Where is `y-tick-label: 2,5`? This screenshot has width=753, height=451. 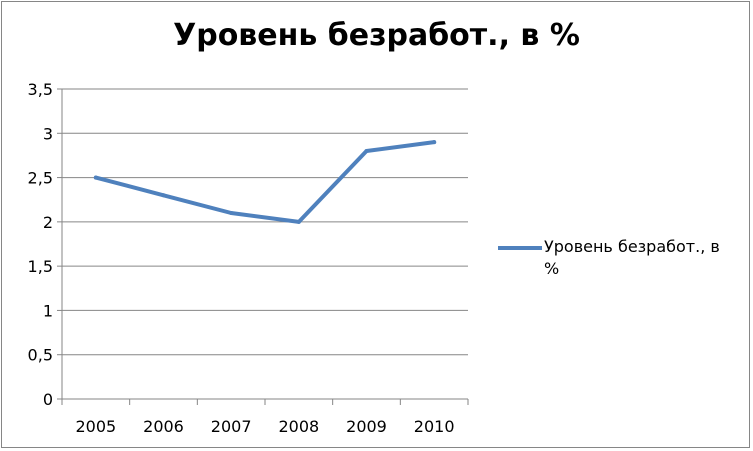 y-tick-label: 2,5 is located at coordinates (40, 178).